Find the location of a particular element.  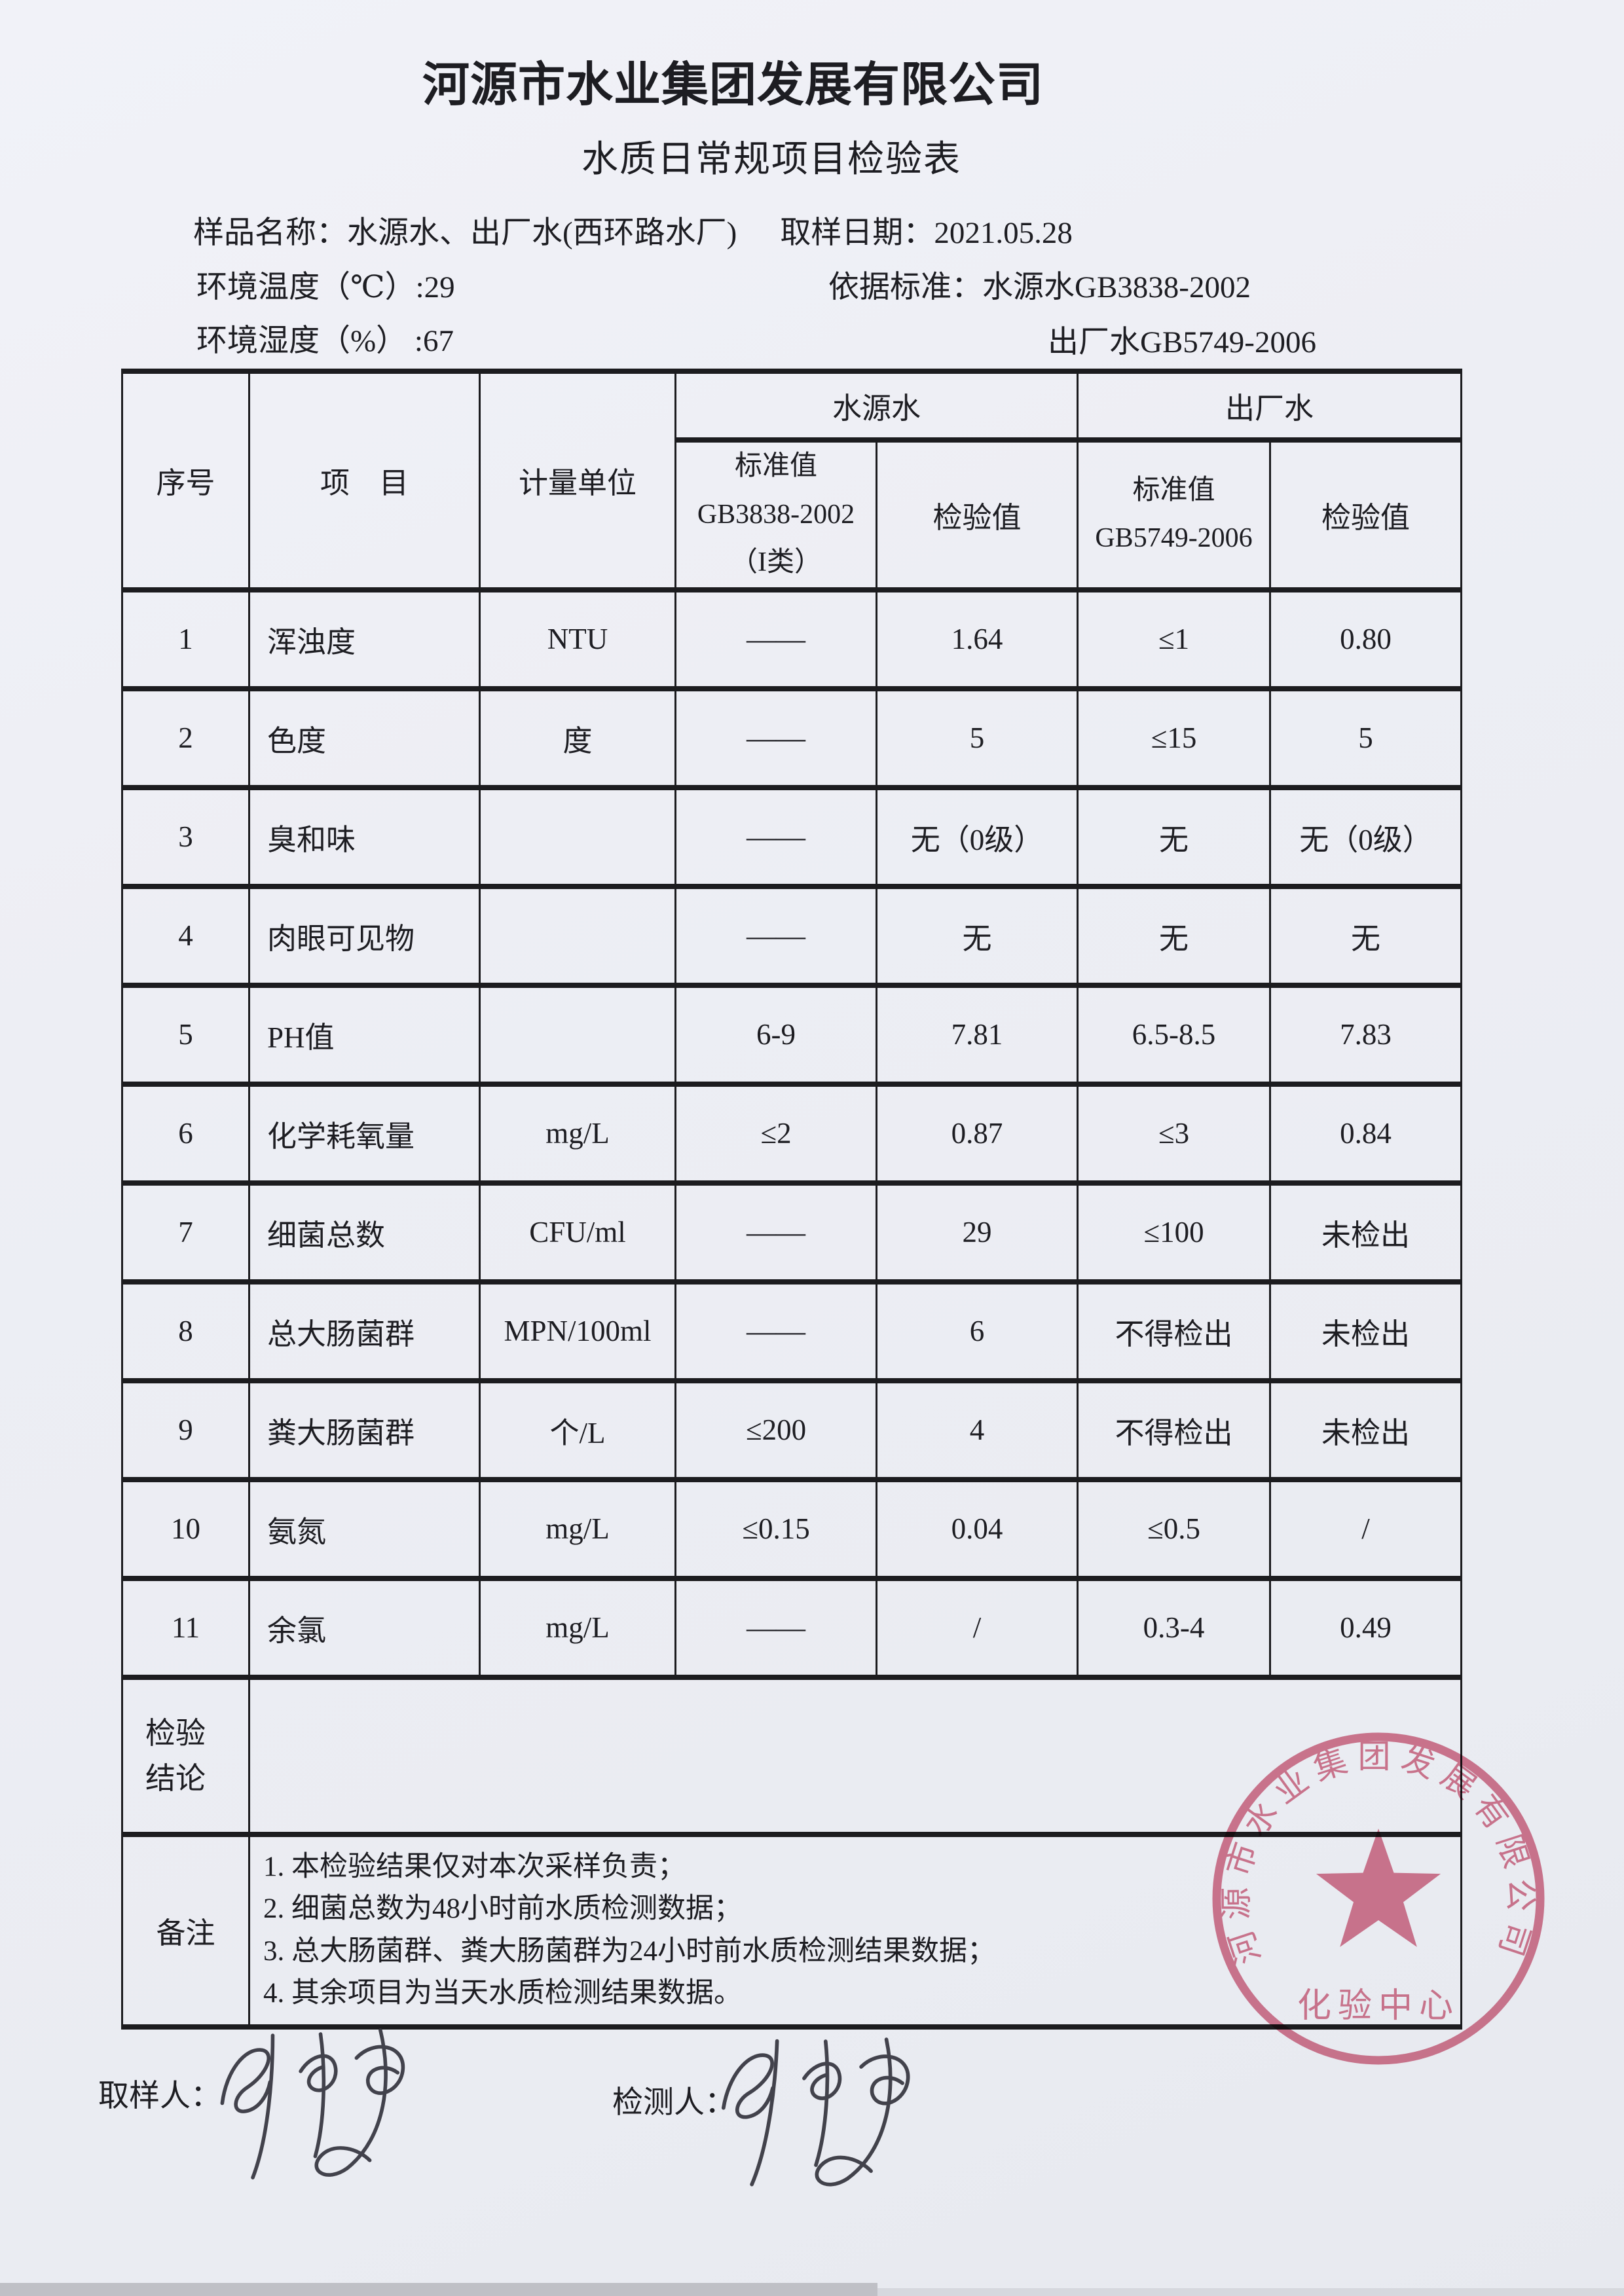

table-row: 10 氨氮 mg/L ≤0.15 0.04 ≤0.5 / is located at coordinates (792, 1528).